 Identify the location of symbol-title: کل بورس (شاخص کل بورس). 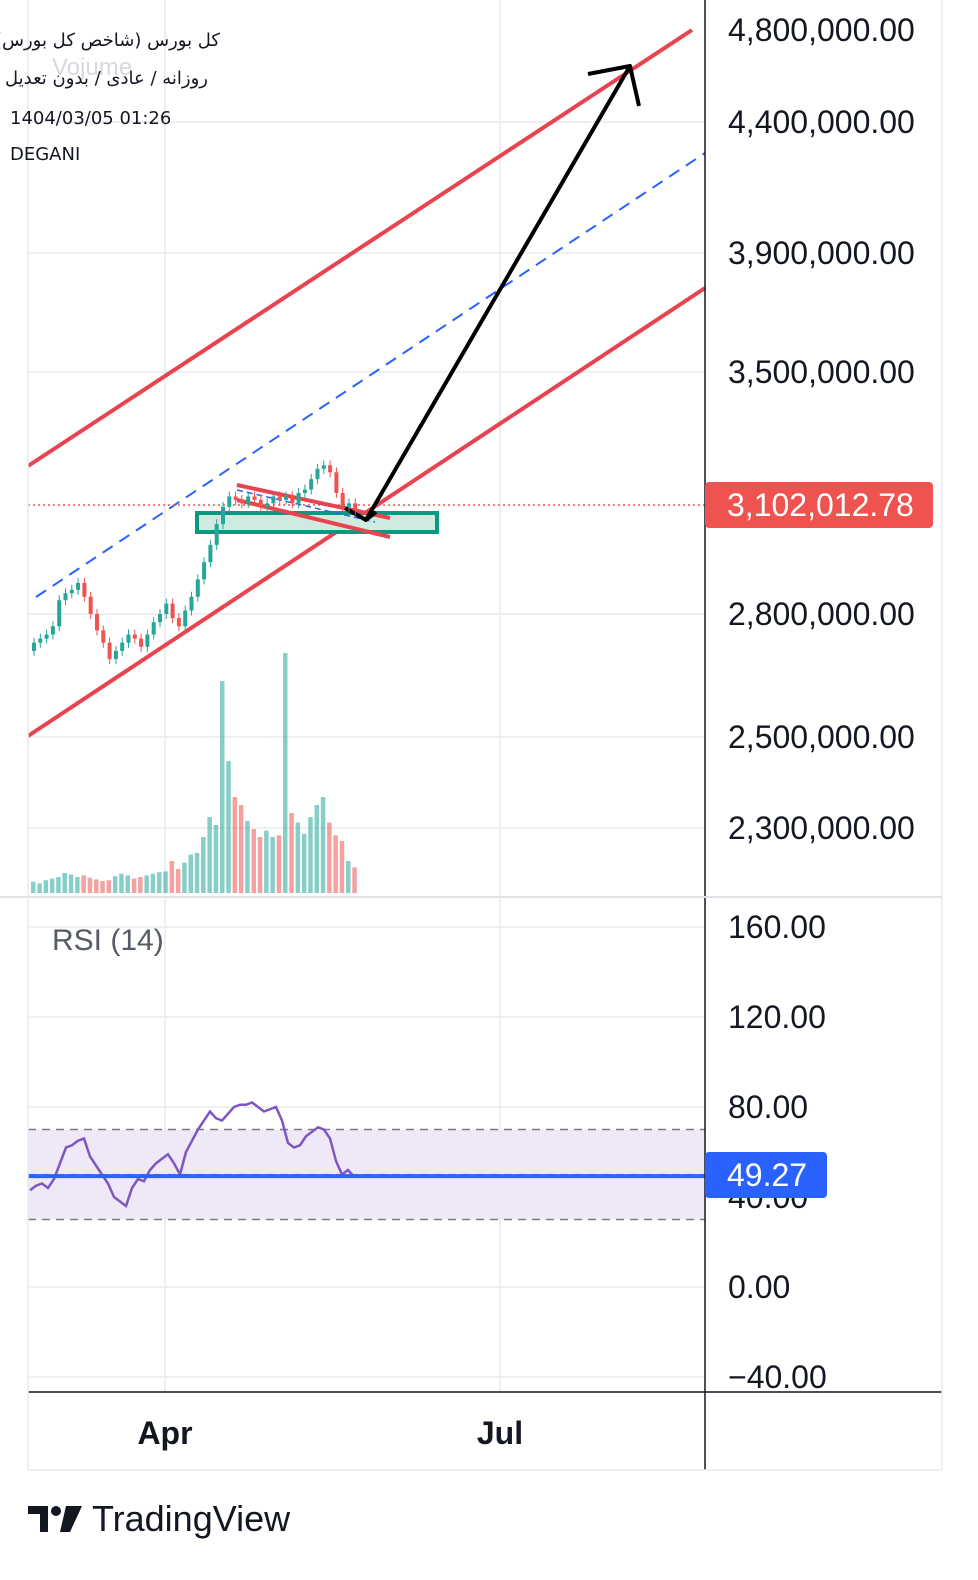
(110, 40).